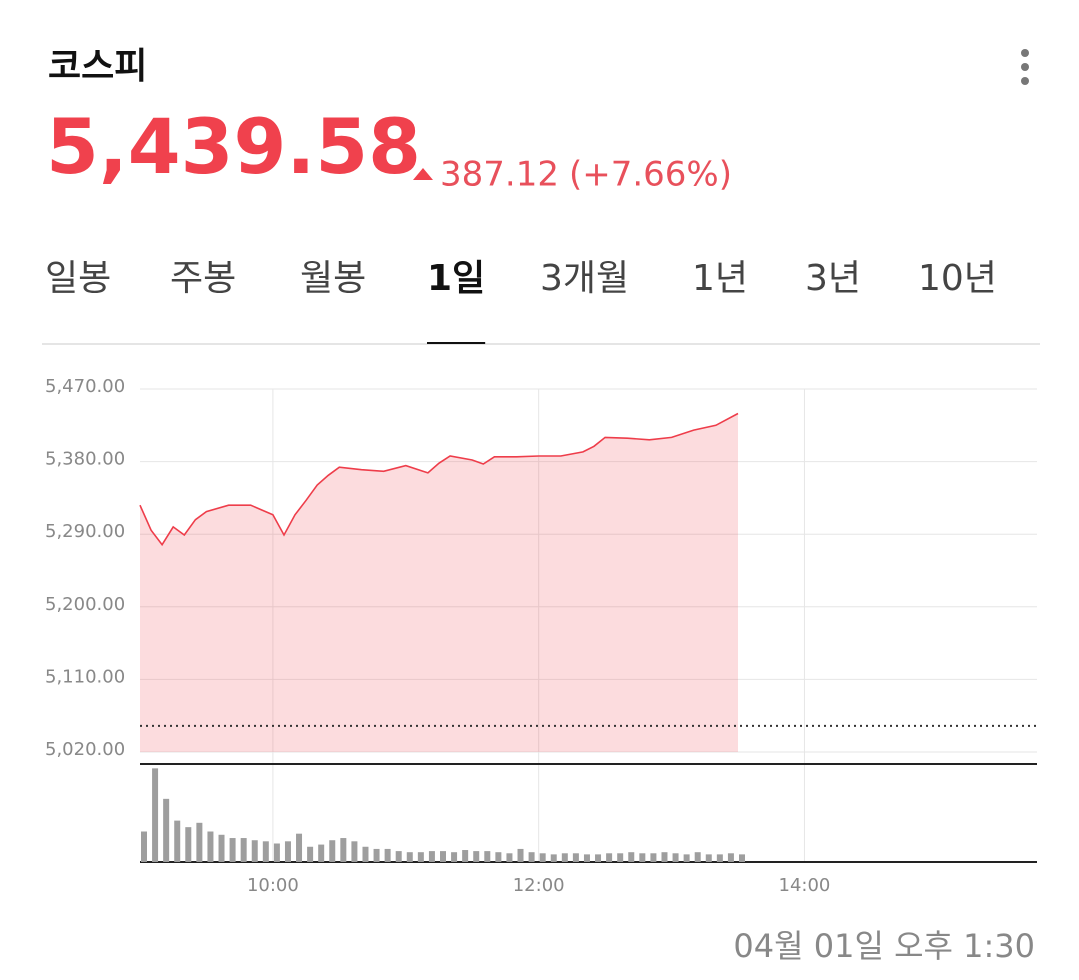 The image size is (1079, 980). I want to click on tab: 3년, so click(833, 278).